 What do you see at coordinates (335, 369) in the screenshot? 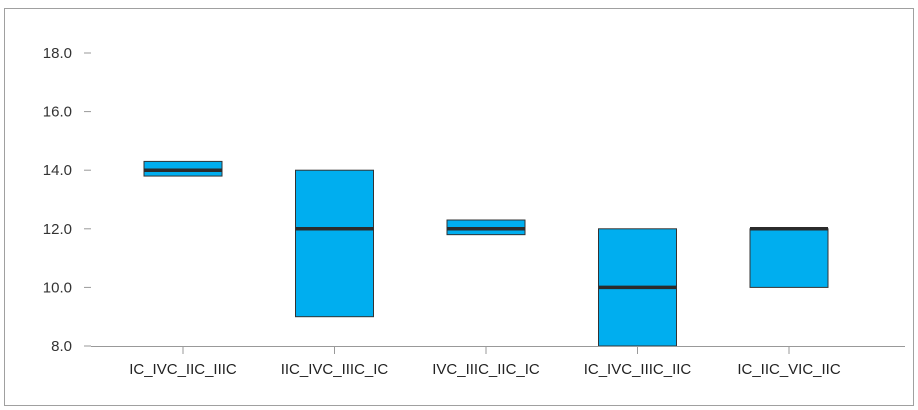
I see `x-tick-label: IIC_IVC_IIIC_IC` at bounding box center [335, 369].